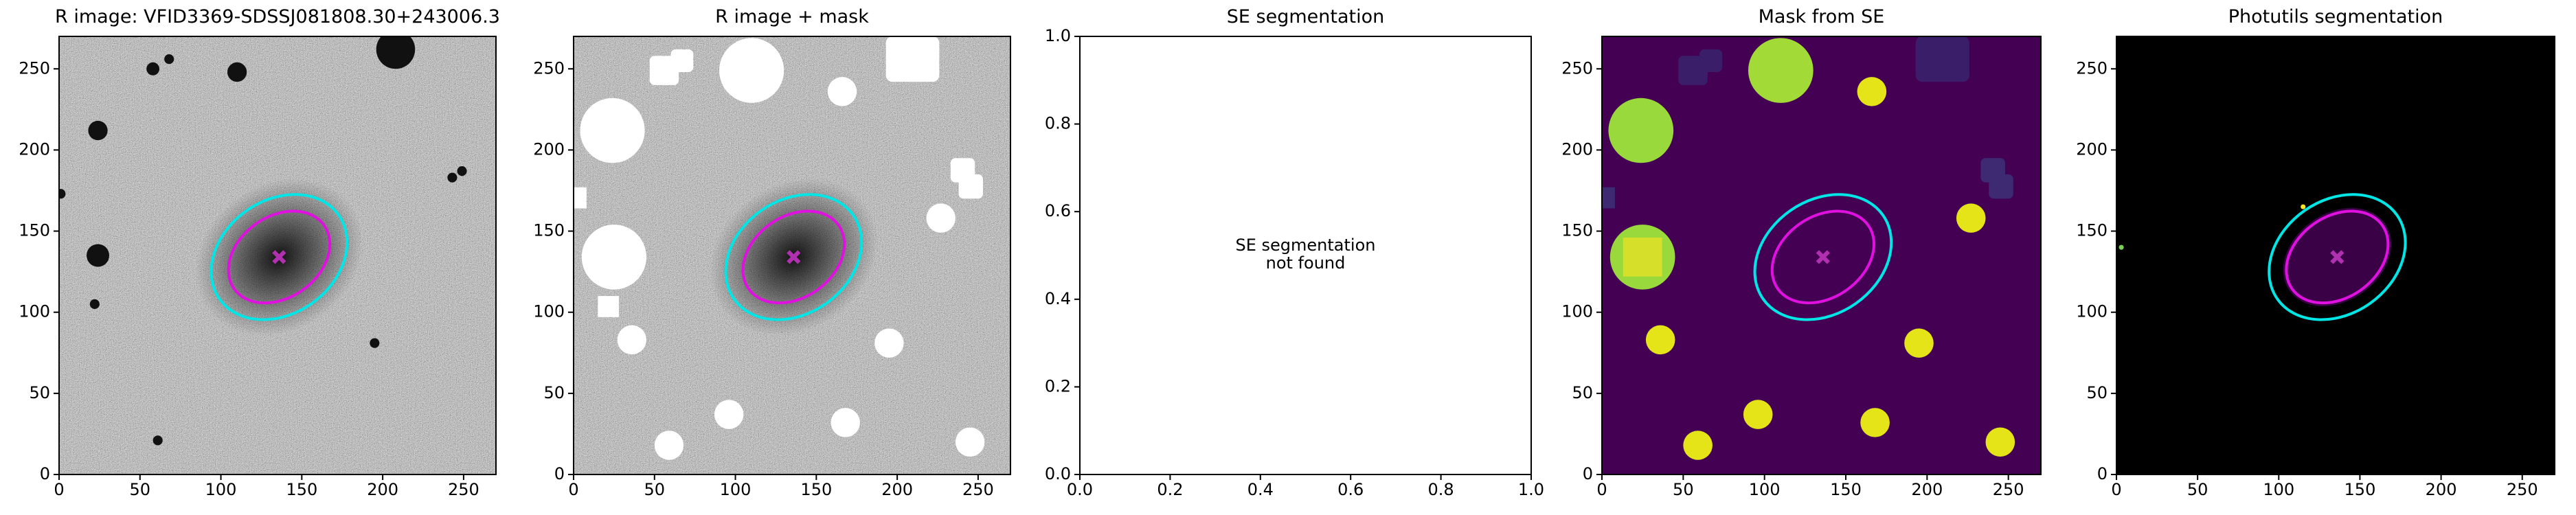  Describe the element at coordinates (1306, 263) in the screenshot. I see `annotation: not found` at that location.